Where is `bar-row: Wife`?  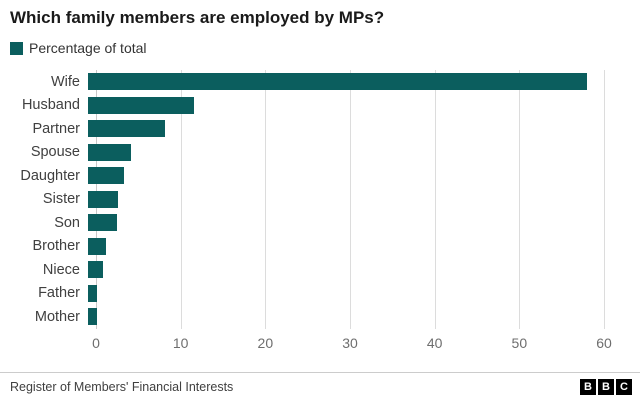
bar-row: Wife is located at coordinates (320, 82).